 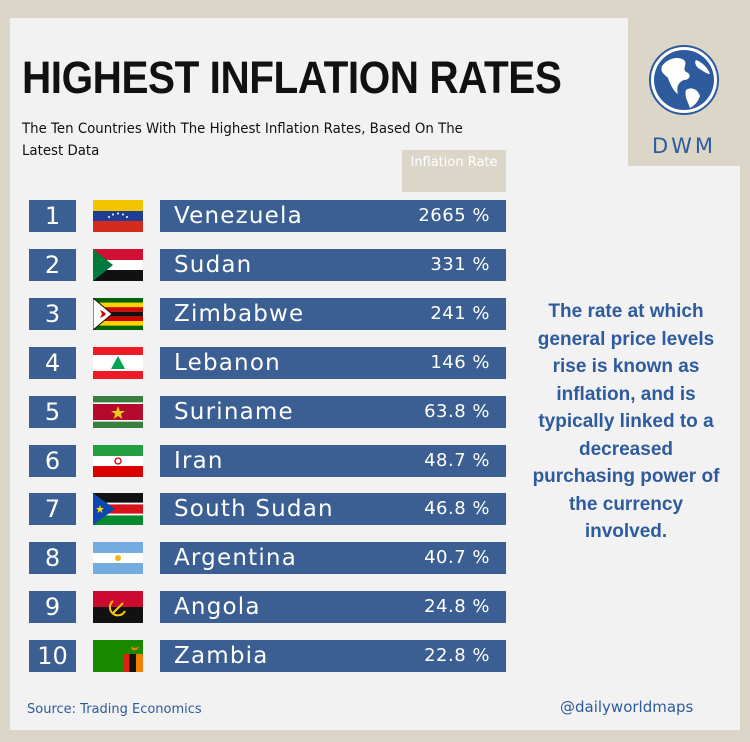 I want to click on logo: DWM, so click(x=684, y=92).